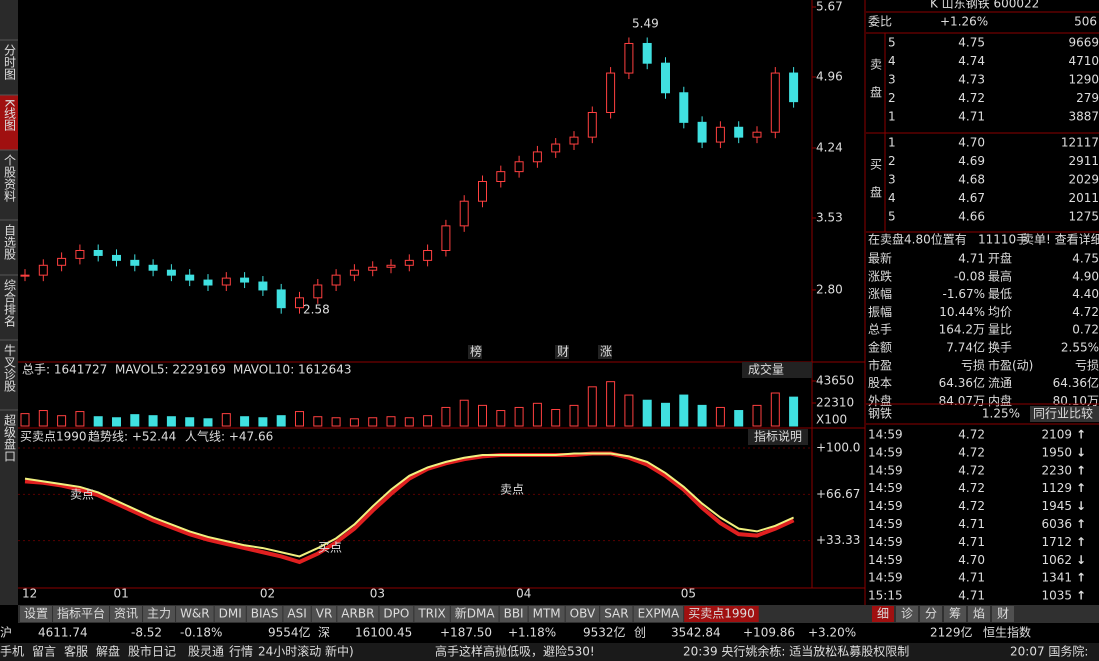  What do you see at coordinates (1080, 348) in the screenshot?
I see `stat-value: 2.55%` at bounding box center [1080, 348].